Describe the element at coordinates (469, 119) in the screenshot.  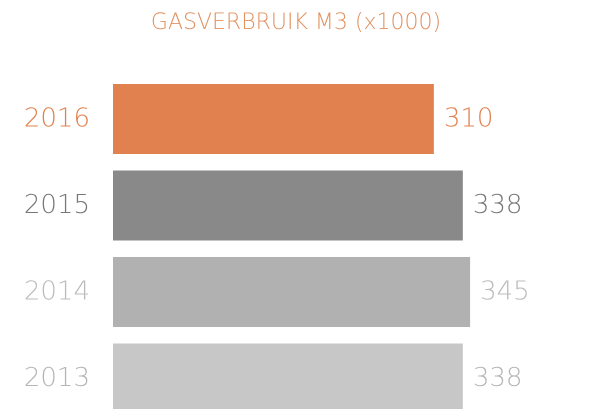
I see `value-label: 310` at that location.